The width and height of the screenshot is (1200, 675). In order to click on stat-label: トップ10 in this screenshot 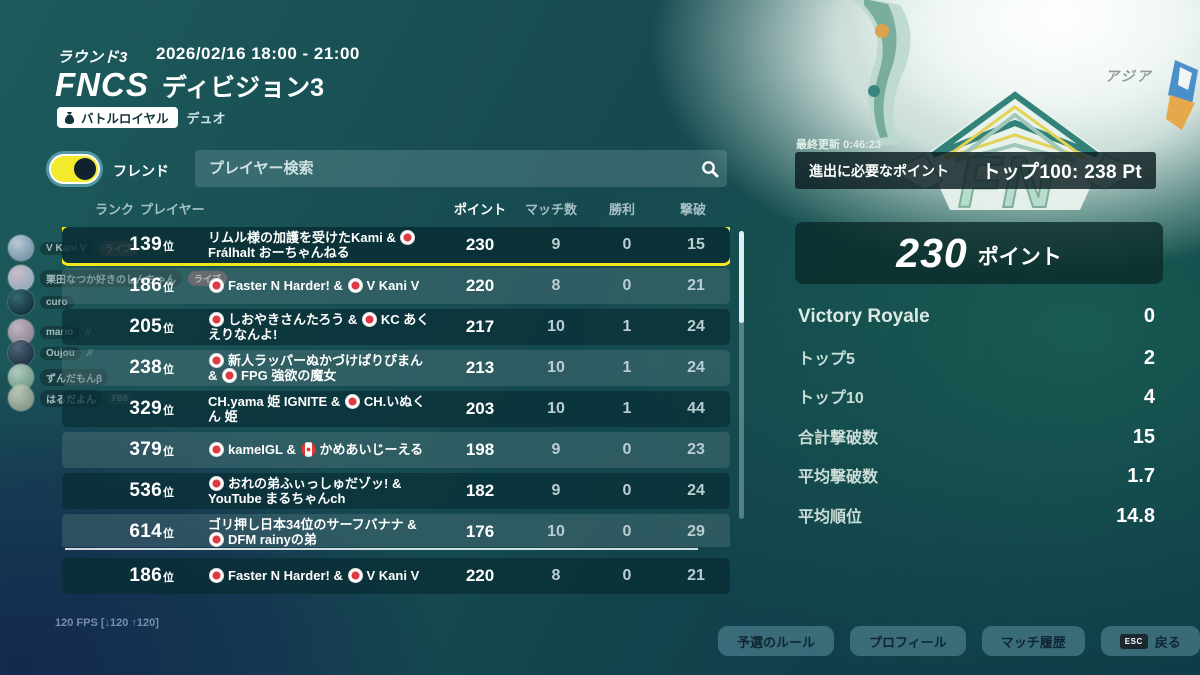, I will do `click(831, 398)`.